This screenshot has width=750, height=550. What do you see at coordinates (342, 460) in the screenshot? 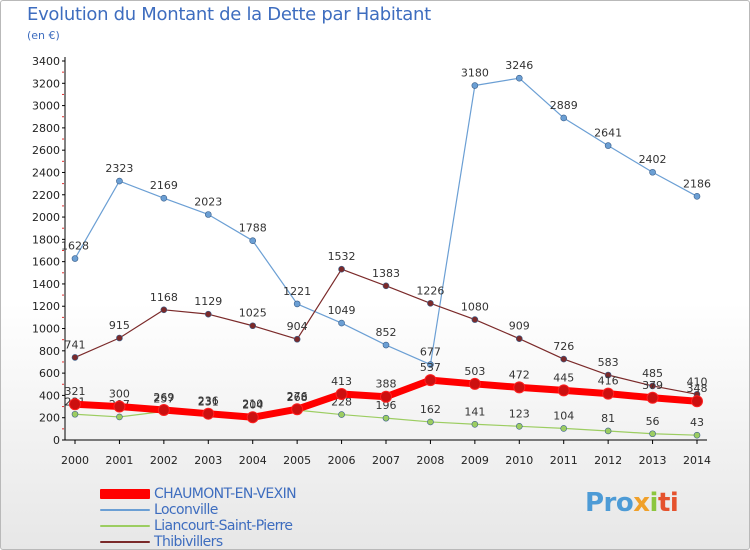
I see `x-tick-label: 2006` at bounding box center [342, 460].